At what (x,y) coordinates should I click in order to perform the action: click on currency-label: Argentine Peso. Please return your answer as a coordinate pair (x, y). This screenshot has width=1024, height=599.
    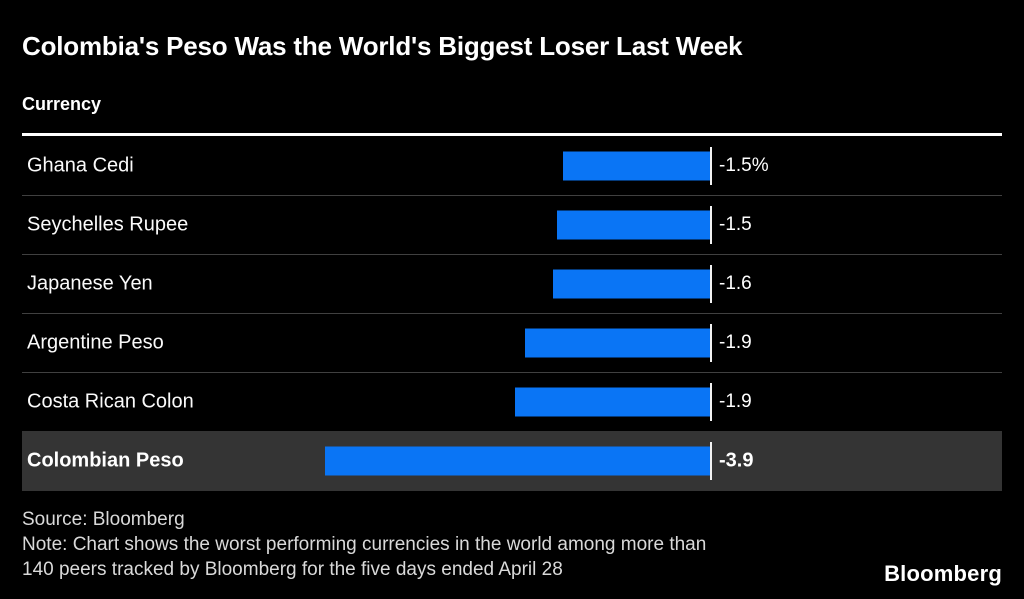
    Looking at the image, I should click on (95, 342).